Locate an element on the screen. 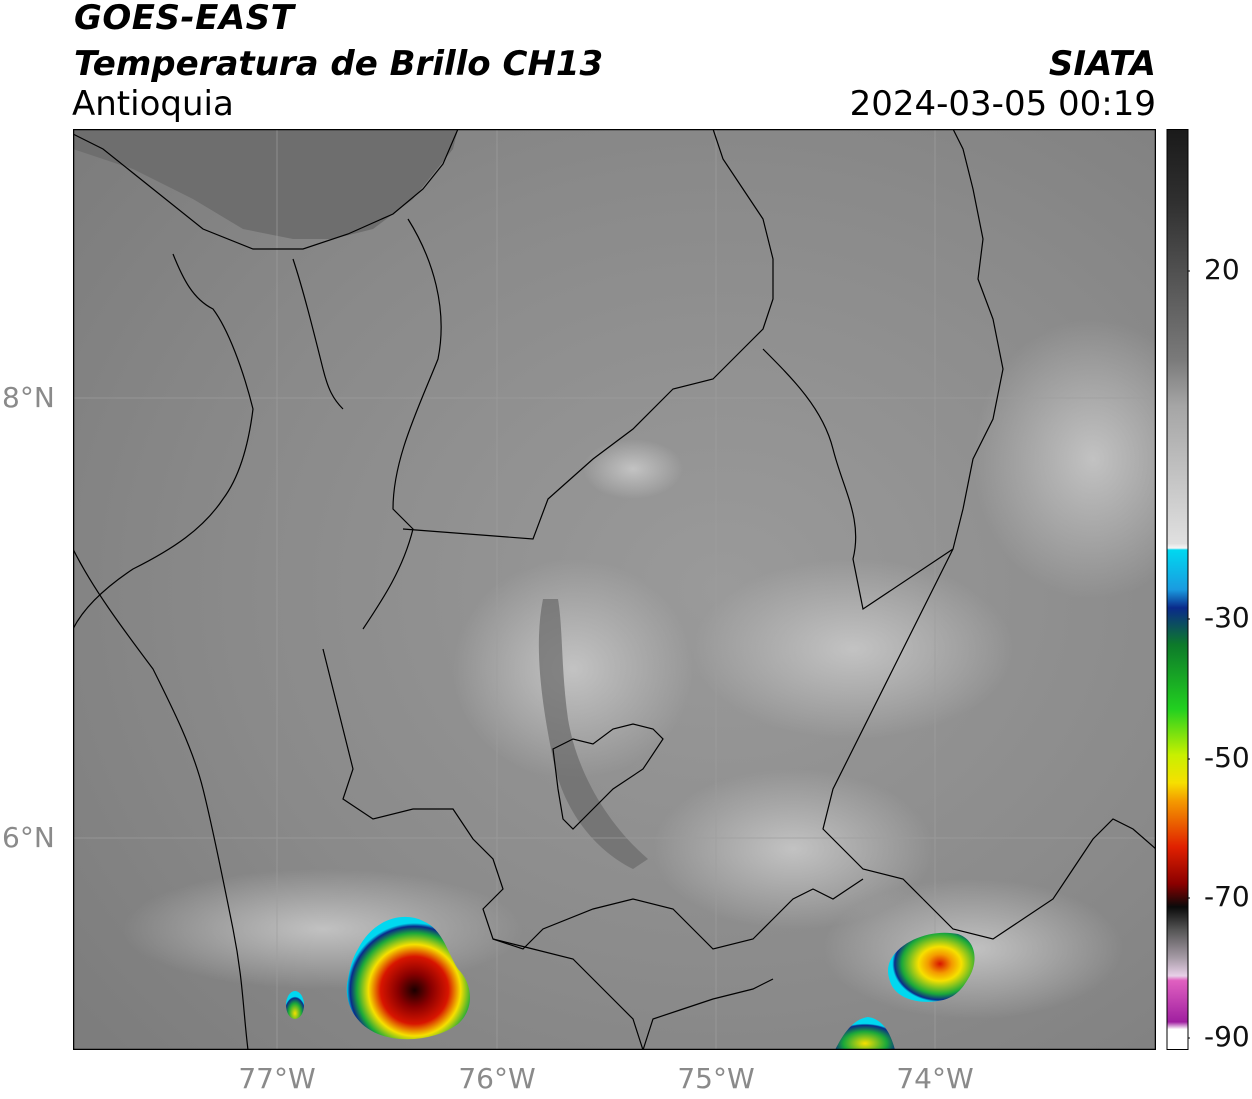  sea-region is located at coordinates (265, 184).